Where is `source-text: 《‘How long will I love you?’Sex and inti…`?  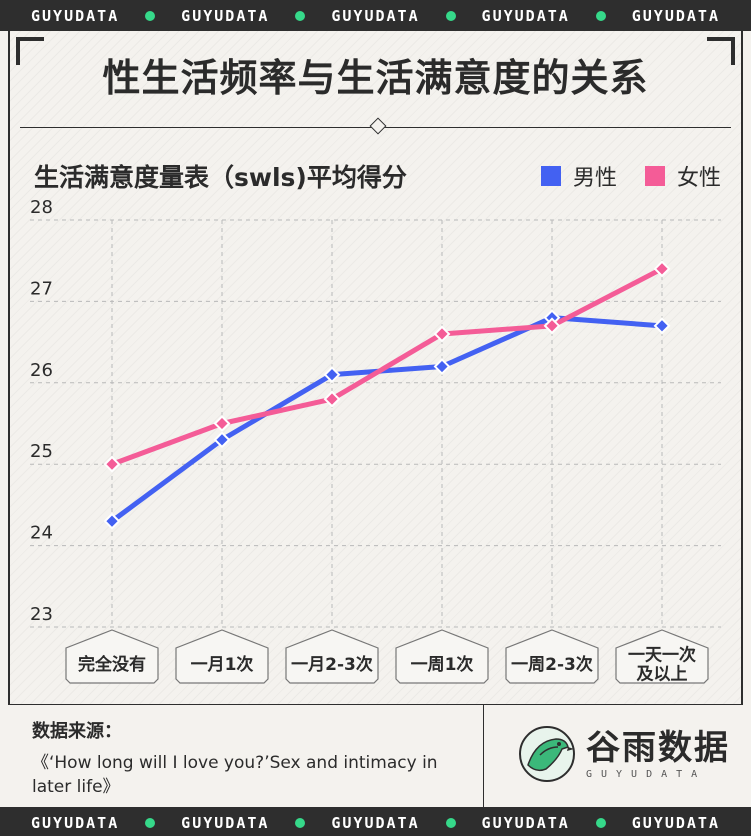
source-text: 《‘How long will I love you?’Sex and inti… is located at coordinates (235, 775).